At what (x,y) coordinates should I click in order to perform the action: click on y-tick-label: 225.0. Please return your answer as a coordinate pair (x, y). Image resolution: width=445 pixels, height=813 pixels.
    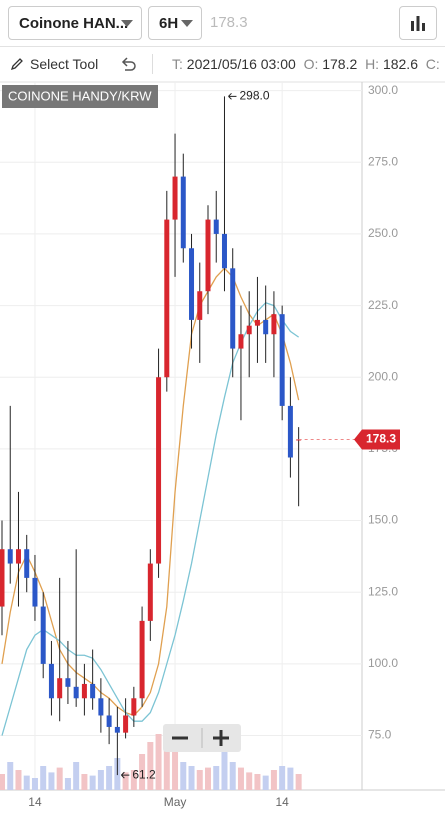
    Looking at the image, I should click on (383, 305).